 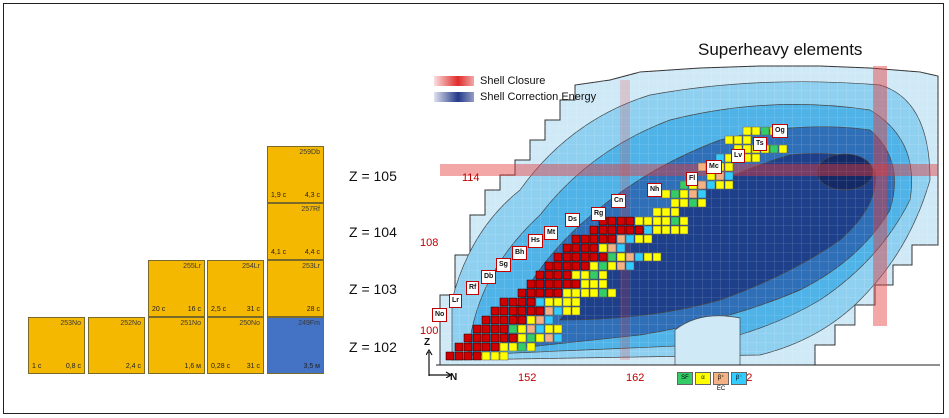 What do you see at coordinates (190, 323) in the screenshot?
I see `isotope-label: 251No` at bounding box center [190, 323].